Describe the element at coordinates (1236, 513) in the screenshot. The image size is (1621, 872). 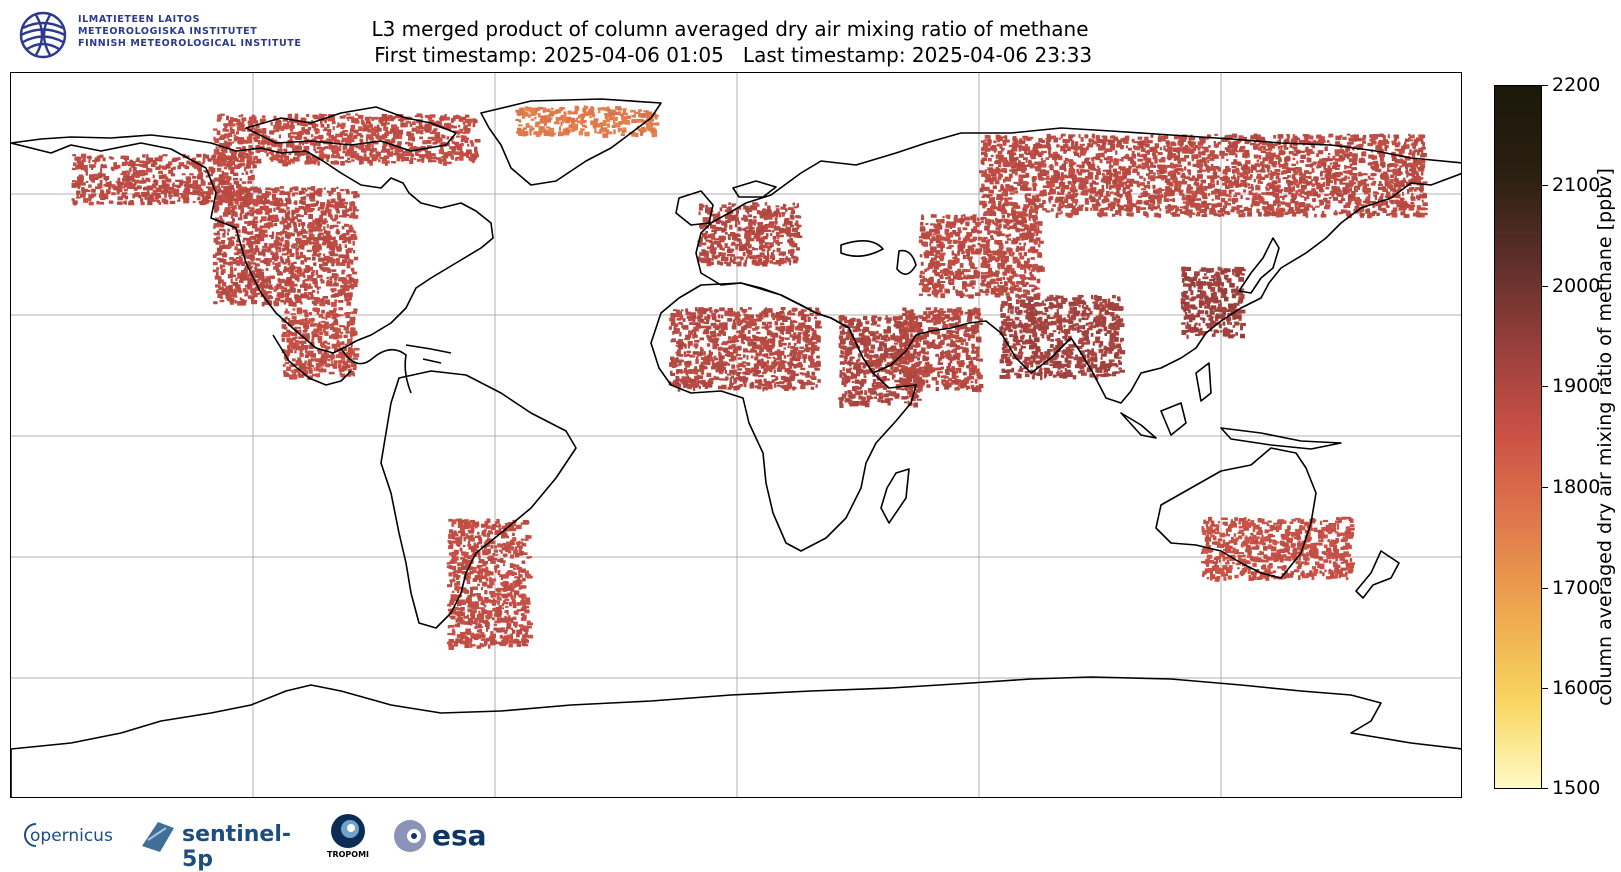
I see `coastline-australia` at that location.